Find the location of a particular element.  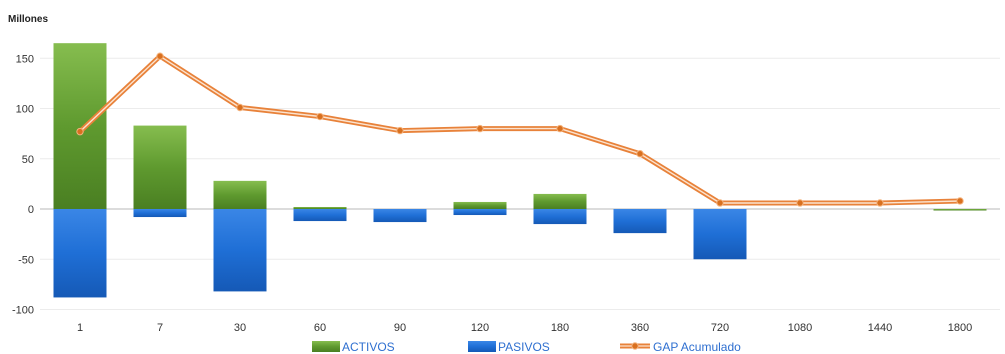

y-tick-label: 150 is located at coordinates (25, 59).